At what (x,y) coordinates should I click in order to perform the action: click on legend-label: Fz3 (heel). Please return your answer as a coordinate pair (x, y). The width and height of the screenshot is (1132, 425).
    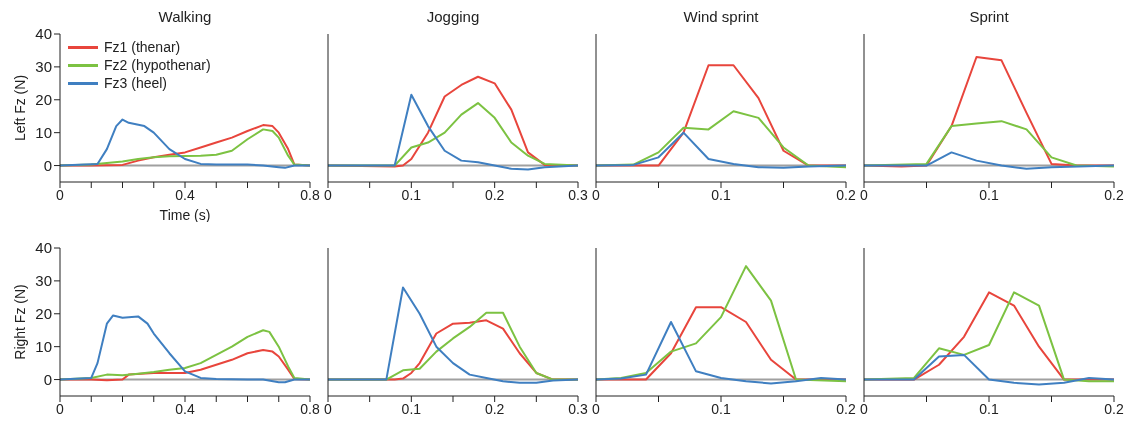
    Looking at the image, I should click on (136, 83).